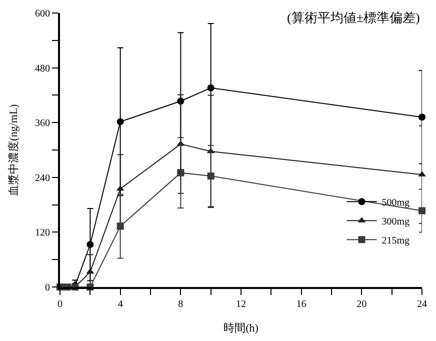  What do you see at coordinates (396, 203) in the screenshot?
I see `legend-label: 500mg` at bounding box center [396, 203].